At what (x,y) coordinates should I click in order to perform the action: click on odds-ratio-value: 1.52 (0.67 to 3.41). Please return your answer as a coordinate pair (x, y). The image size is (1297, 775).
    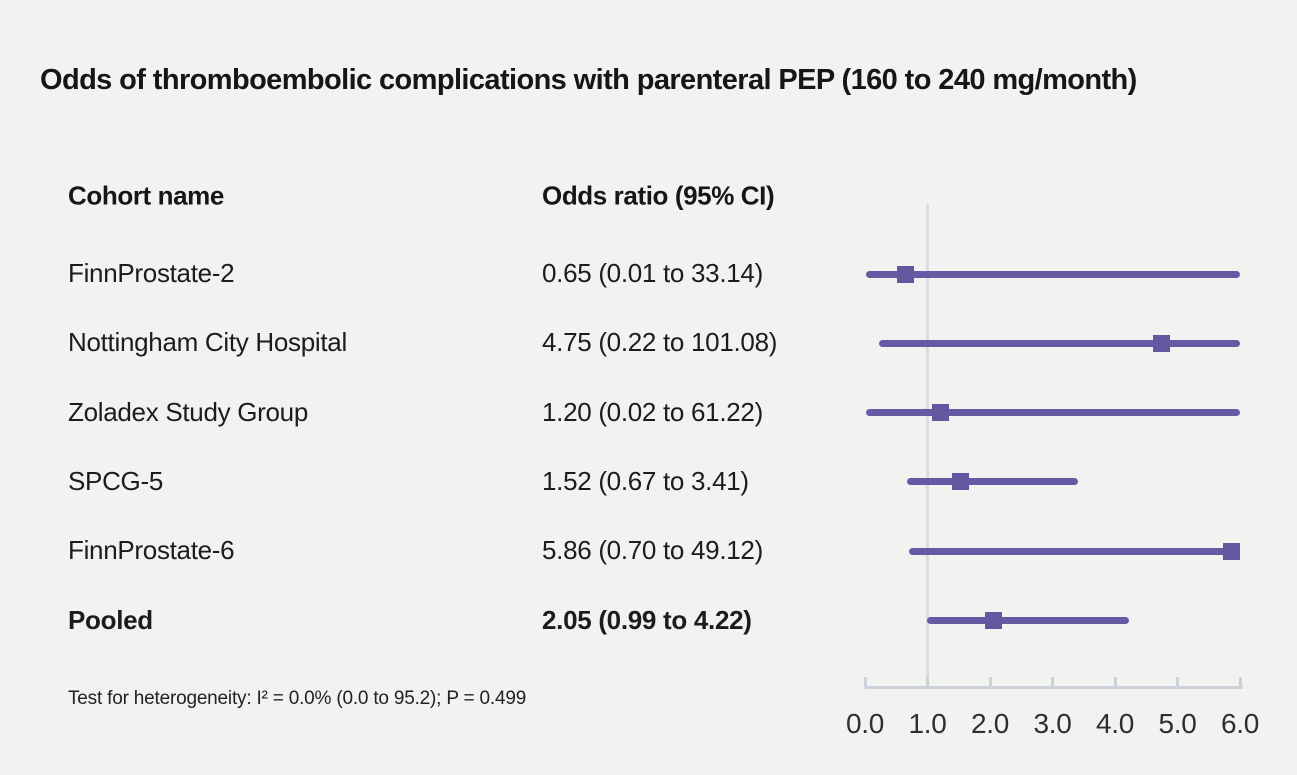
    Looking at the image, I should click on (645, 480).